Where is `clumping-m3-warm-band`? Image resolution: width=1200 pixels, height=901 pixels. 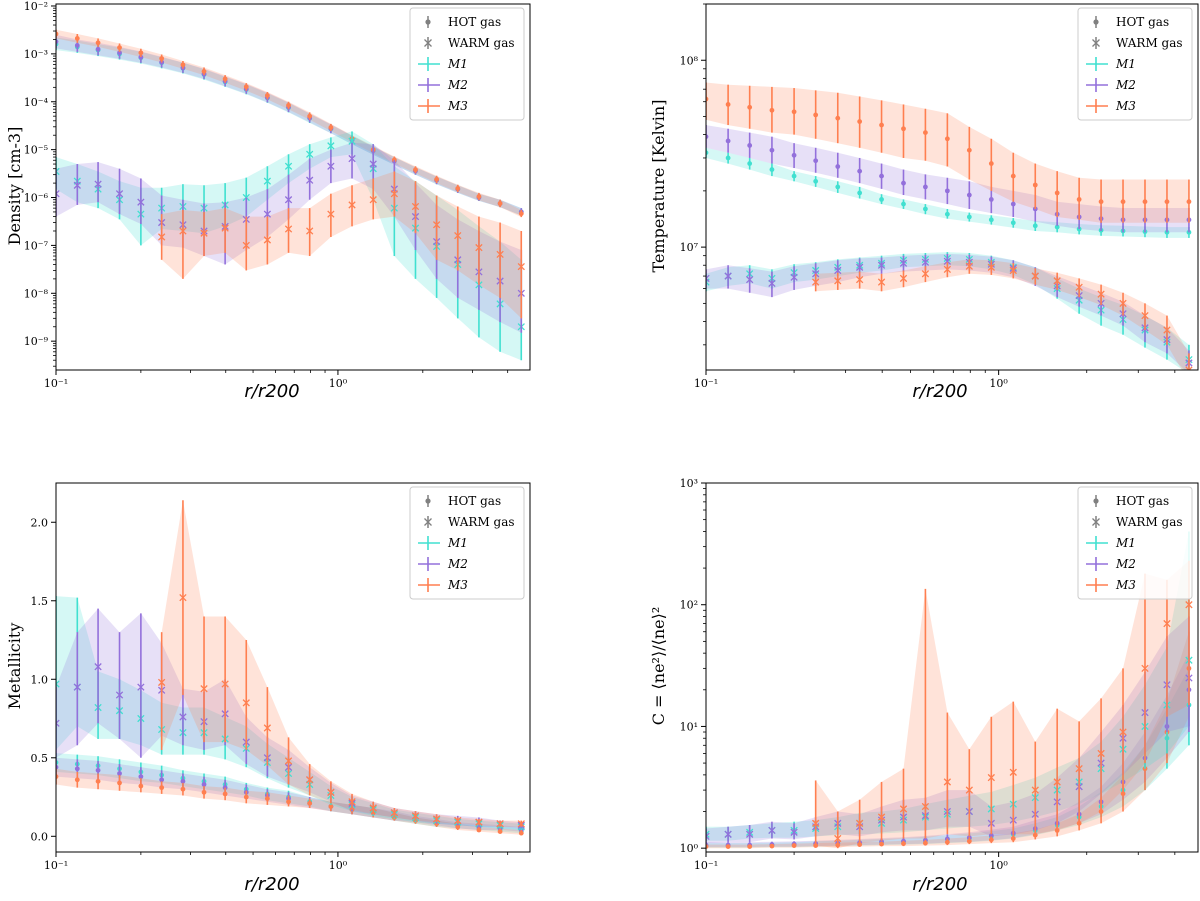
clumping-m3-warm-band is located at coordinates (1002, 704).